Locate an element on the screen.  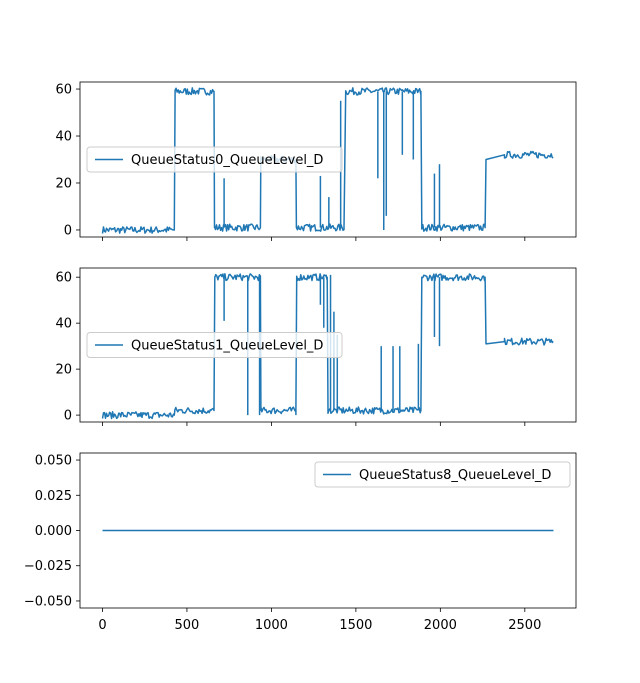
x-tick-label: 500 is located at coordinates (187, 625).